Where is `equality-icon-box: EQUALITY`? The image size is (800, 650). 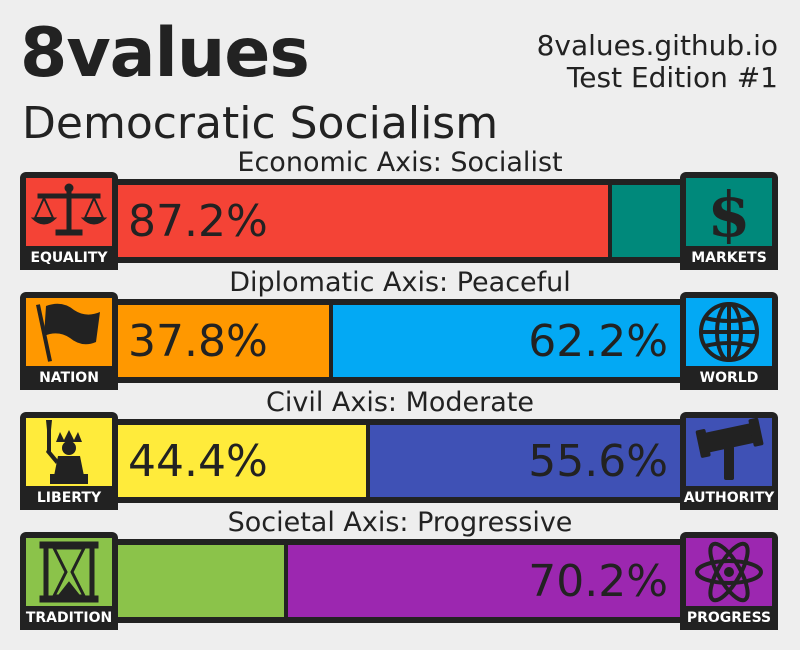 equality-icon-box: EQUALITY is located at coordinates (69, 221).